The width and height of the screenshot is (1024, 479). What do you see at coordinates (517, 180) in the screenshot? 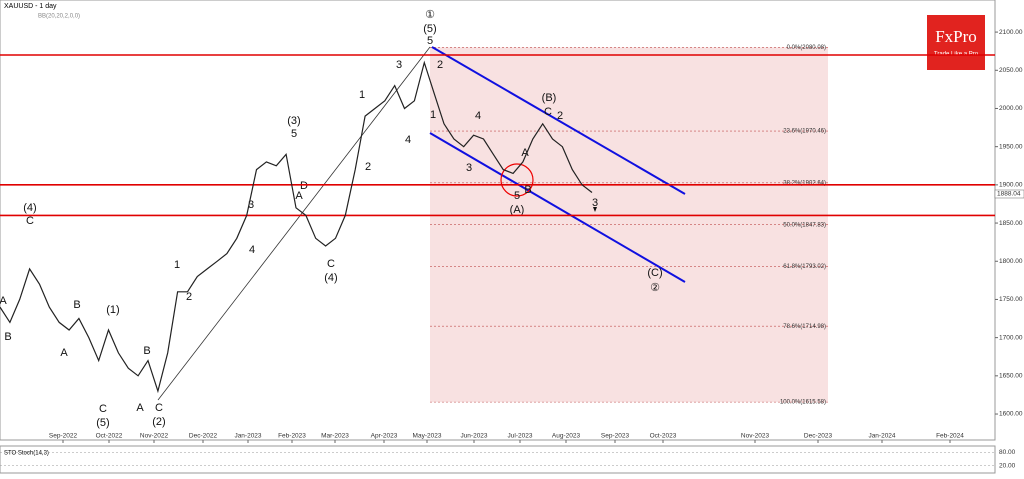
I see `highlight-circle` at bounding box center [517, 180].